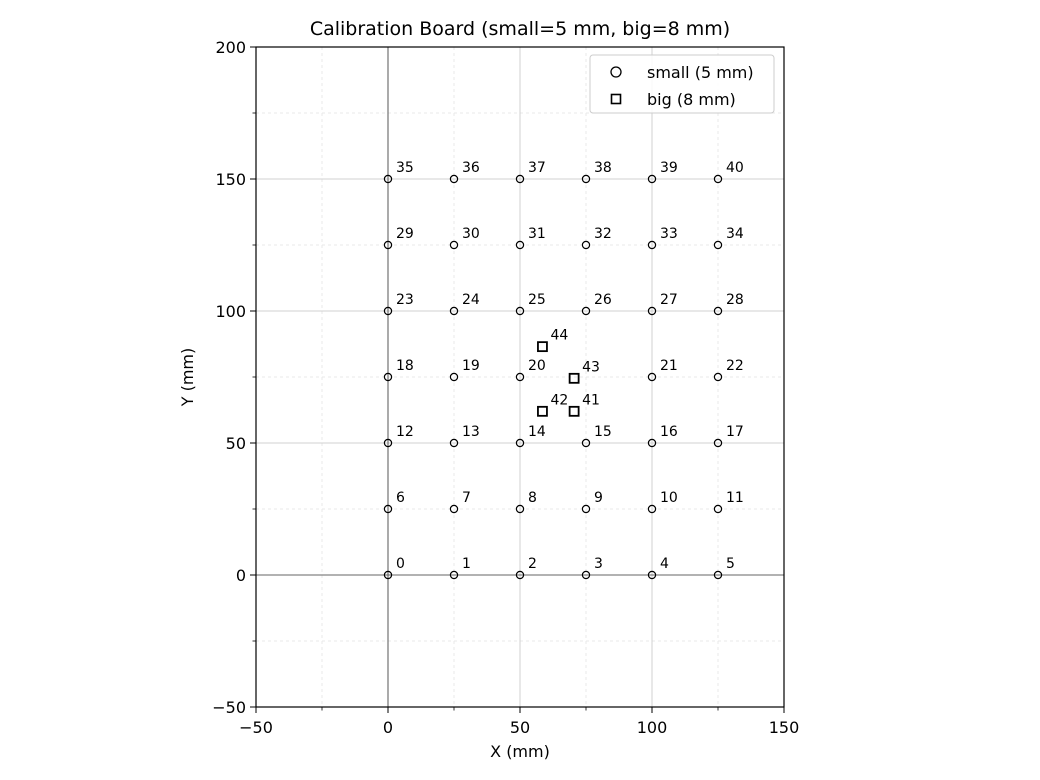 The width and height of the screenshot is (1040, 780). I want to click on point-label: 42, so click(559, 400).